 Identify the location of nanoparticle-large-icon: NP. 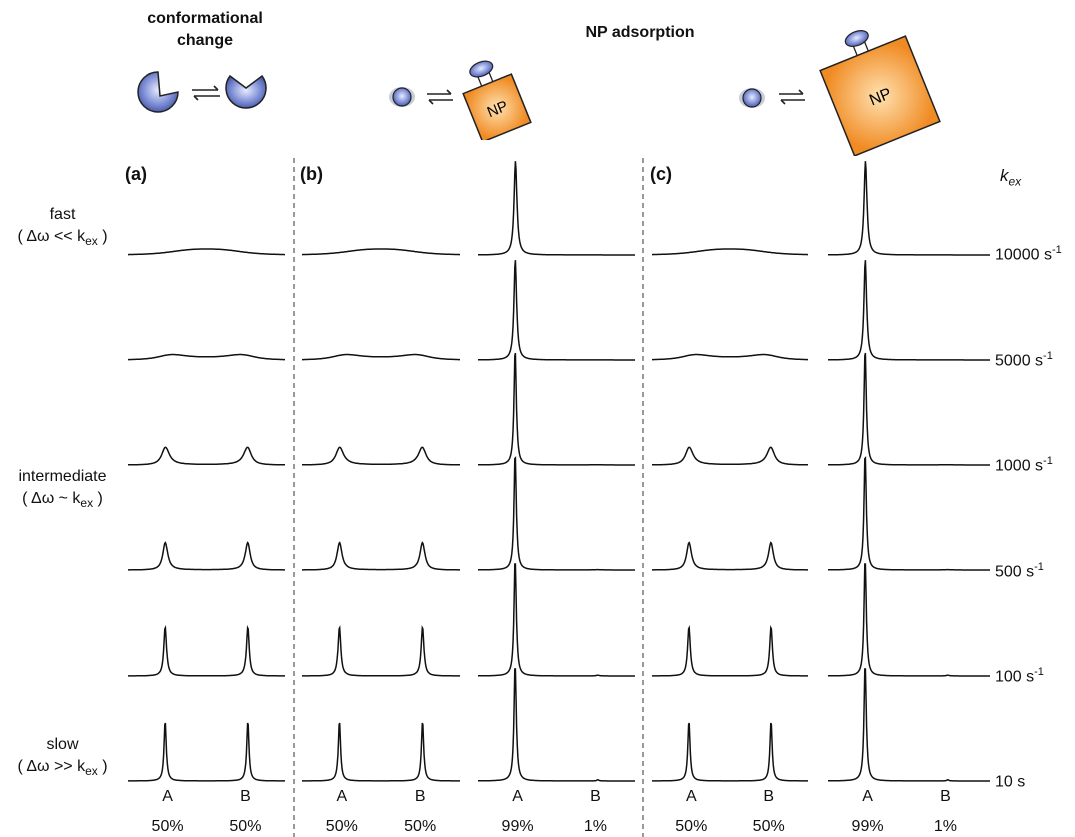
(880, 93).